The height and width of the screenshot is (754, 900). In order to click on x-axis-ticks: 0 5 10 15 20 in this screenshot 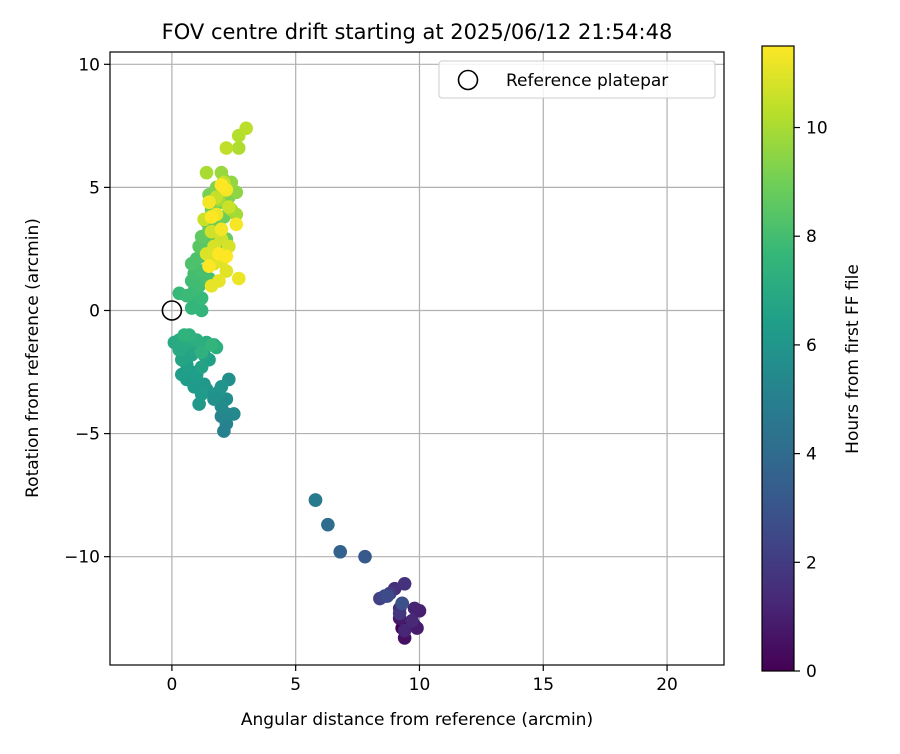, I will do `click(422, 680)`.